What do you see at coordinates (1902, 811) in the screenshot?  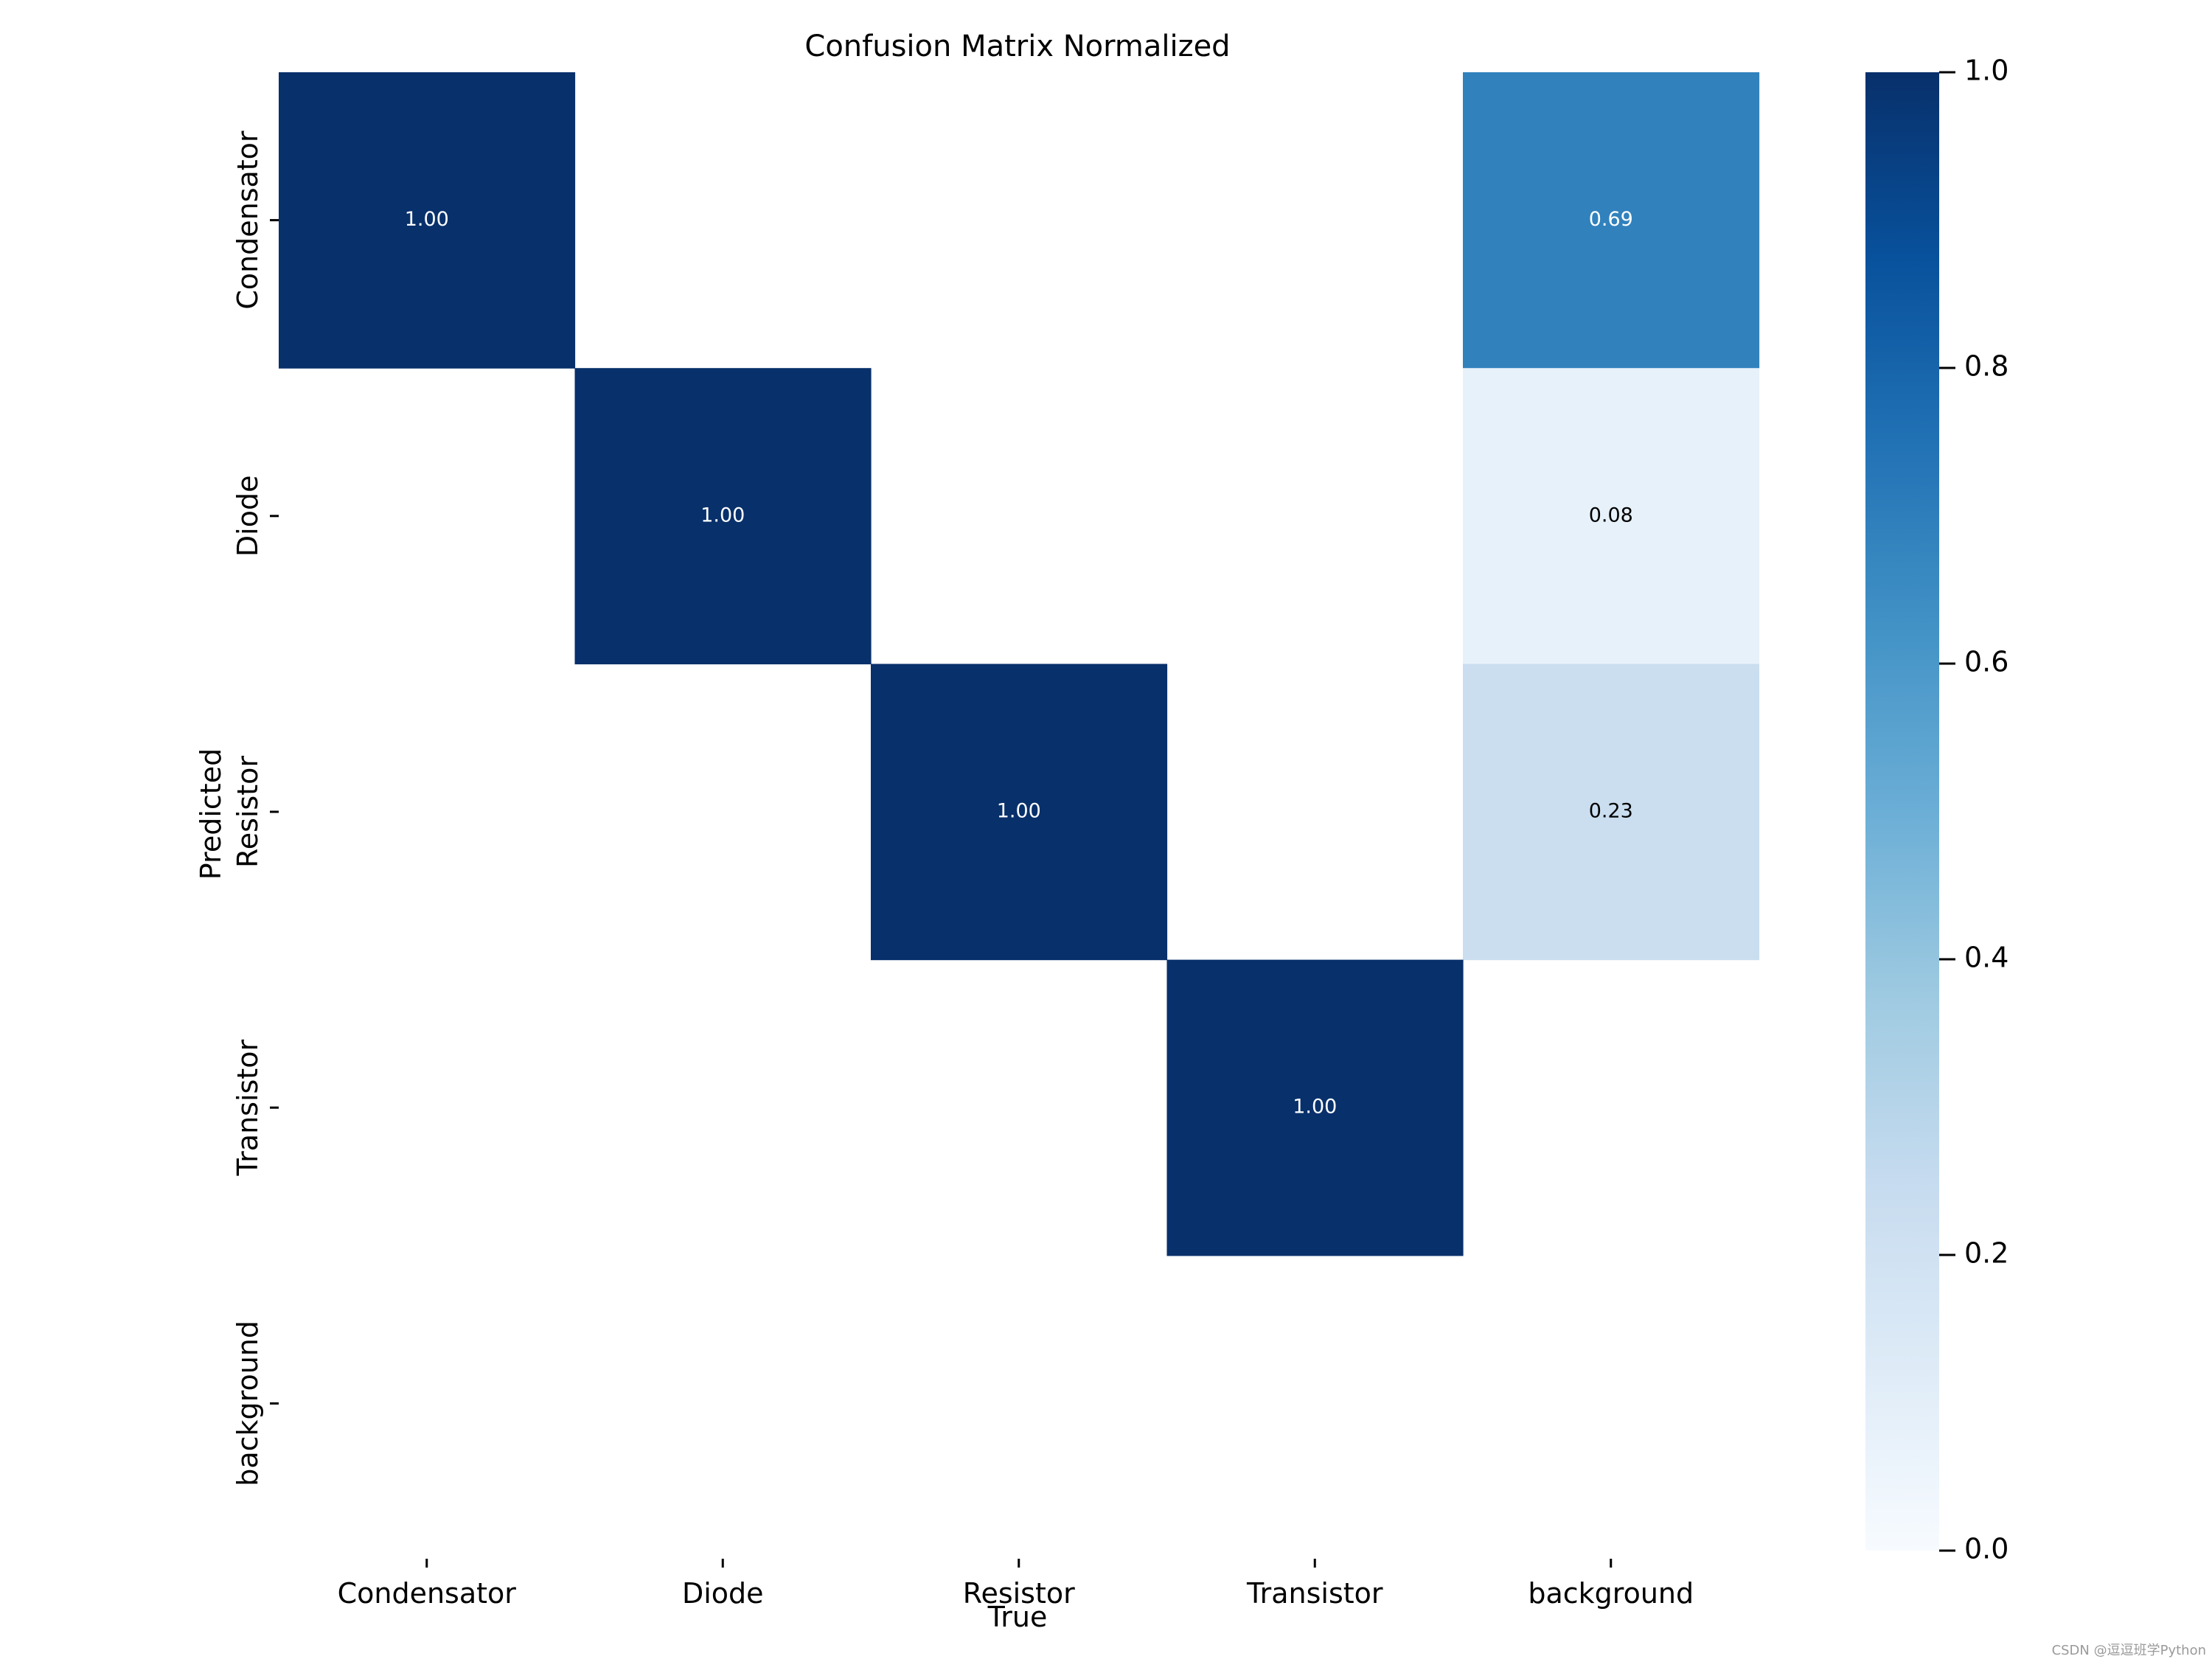 I see `colorbar` at bounding box center [1902, 811].